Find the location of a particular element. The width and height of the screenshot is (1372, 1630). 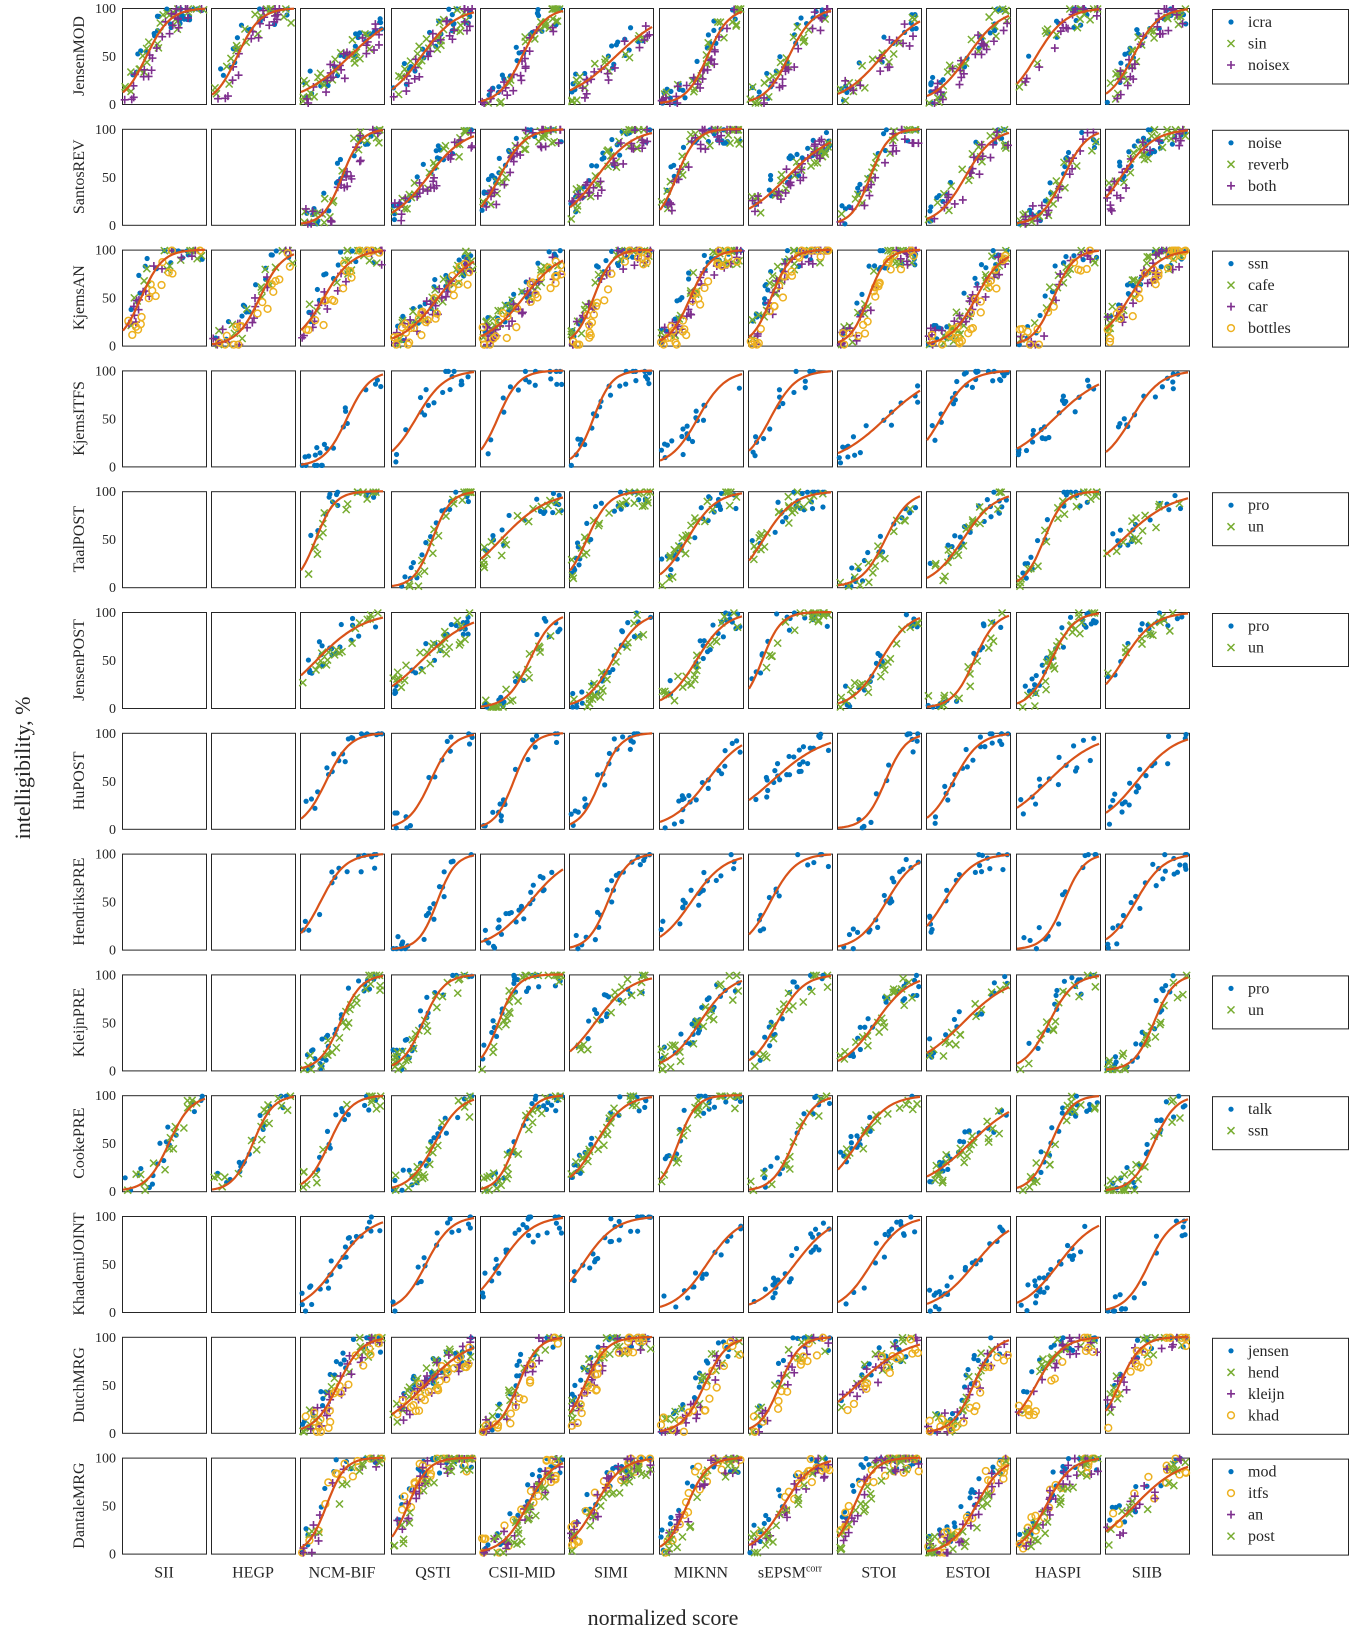

panel-TaalPOST-SII is located at coordinates (164, 540).